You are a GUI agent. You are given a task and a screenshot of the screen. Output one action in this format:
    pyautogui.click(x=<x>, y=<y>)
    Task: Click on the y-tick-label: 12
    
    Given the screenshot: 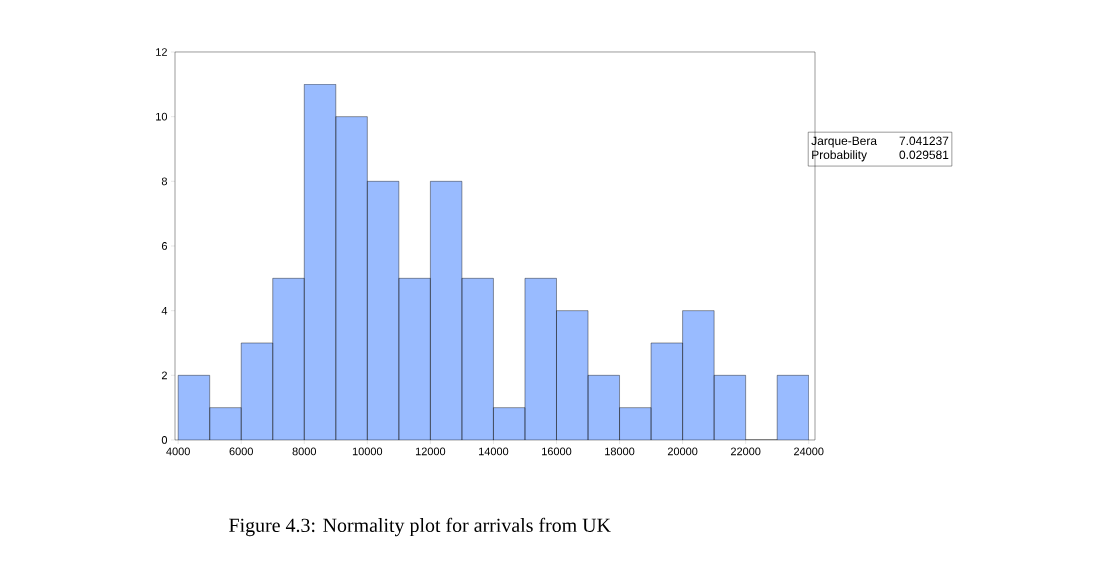 What is the action you would take?
    pyautogui.click(x=161, y=52)
    